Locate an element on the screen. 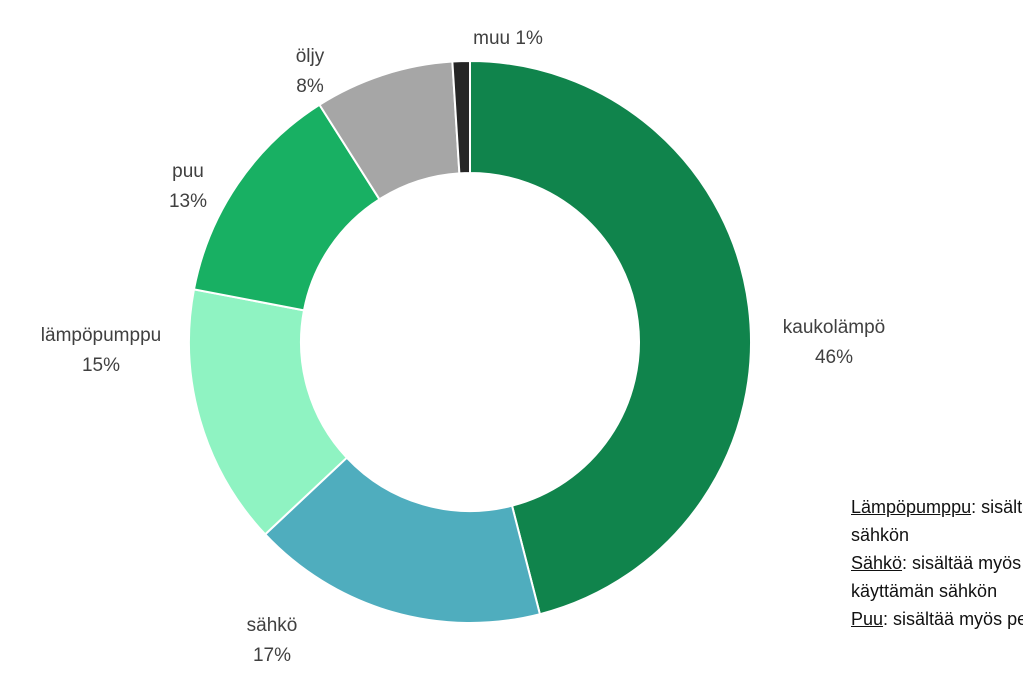 This screenshot has width=1023, height=683. label-kaukolampo-name: kaukolämpö is located at coordinates (834, 327).